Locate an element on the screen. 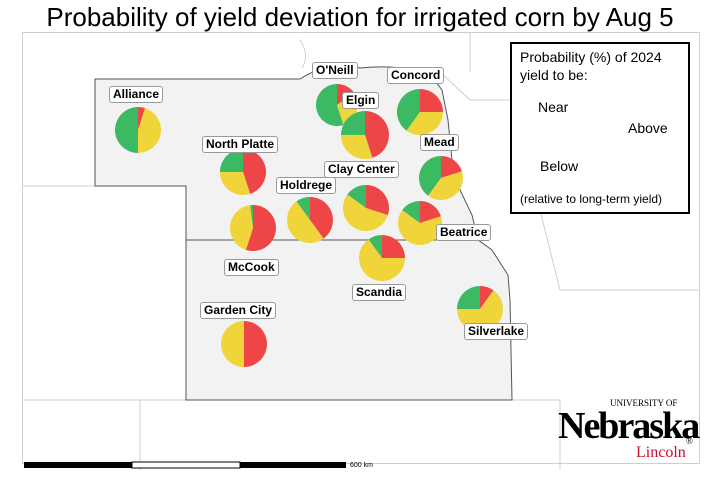 The width and height of the screenshot is (720, 480). wyoming-border is located at coordinates (59, 133).